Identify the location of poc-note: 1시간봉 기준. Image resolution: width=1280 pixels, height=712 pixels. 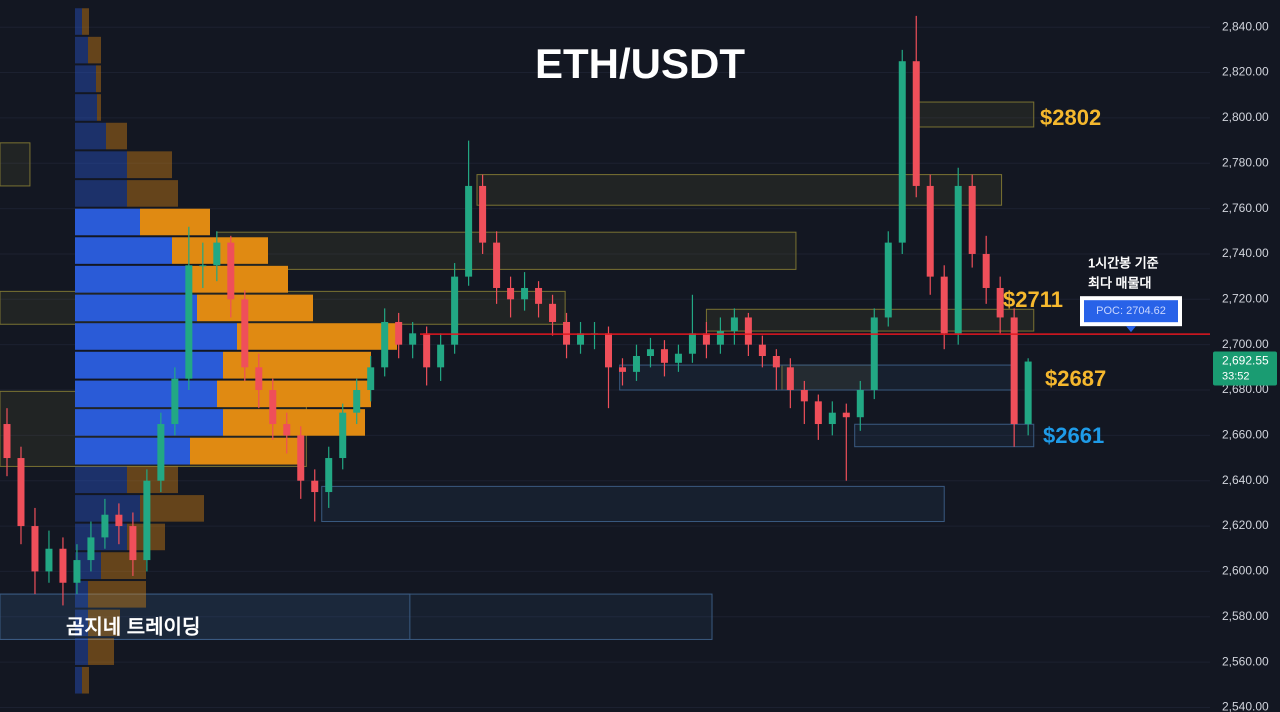
(1123, 262).